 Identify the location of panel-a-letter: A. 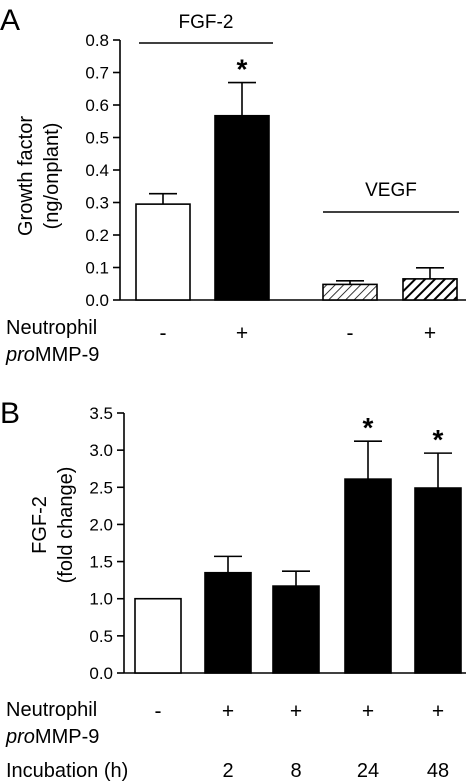
(10, 20).